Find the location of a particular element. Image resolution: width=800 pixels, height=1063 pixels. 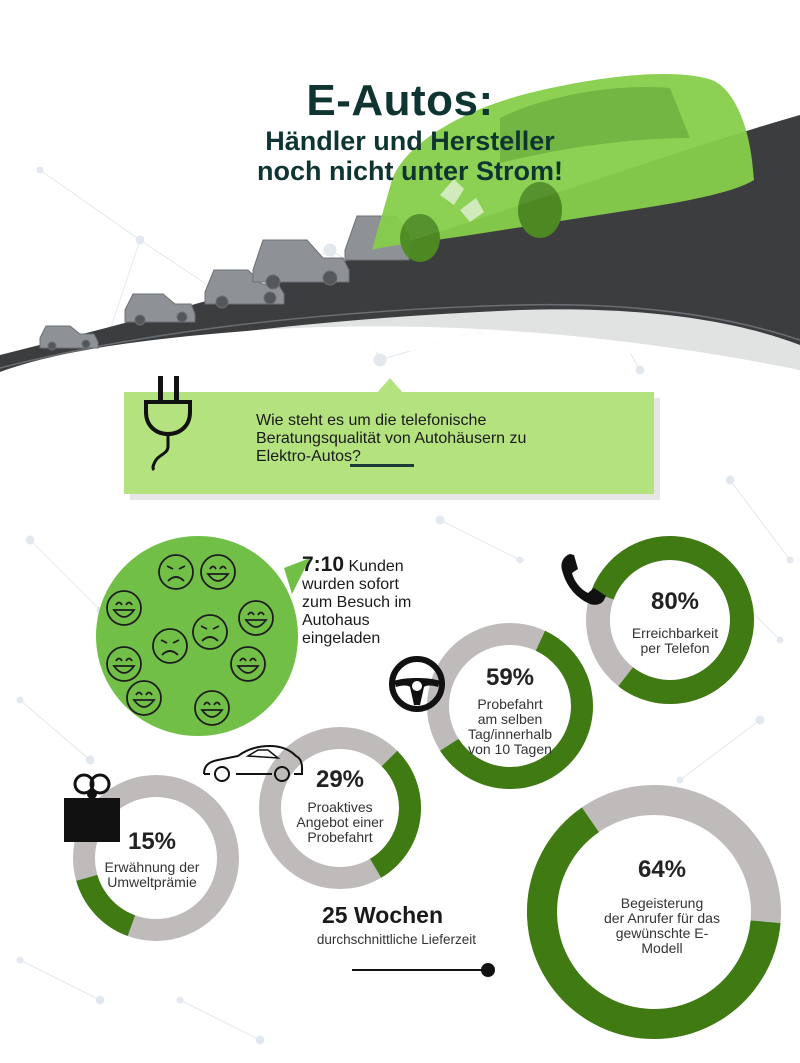

delivery-label: durchschnittliche Lieferzeit is located at coordinates (396, 939).